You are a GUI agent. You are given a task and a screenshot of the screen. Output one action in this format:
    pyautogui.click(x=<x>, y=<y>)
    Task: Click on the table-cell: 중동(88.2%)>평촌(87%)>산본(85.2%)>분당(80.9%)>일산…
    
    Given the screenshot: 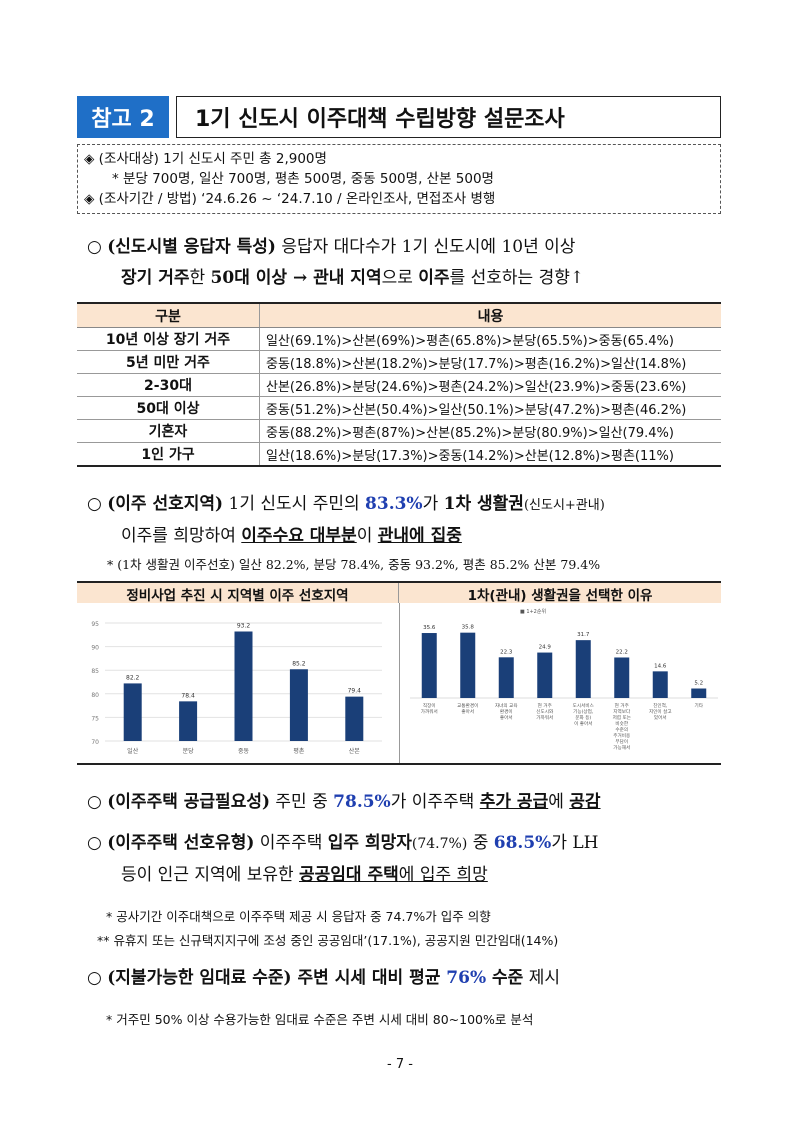 What is the action you would take?
    pyautogui.click(x=490, y=431)
    